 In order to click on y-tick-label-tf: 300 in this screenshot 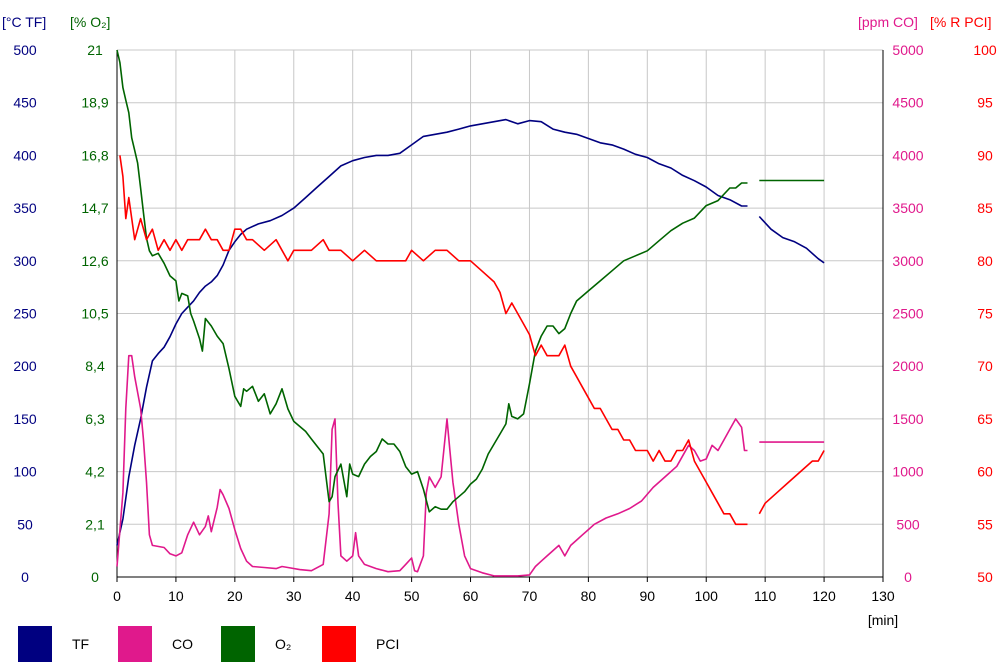, I will do `click(25, 261)`.